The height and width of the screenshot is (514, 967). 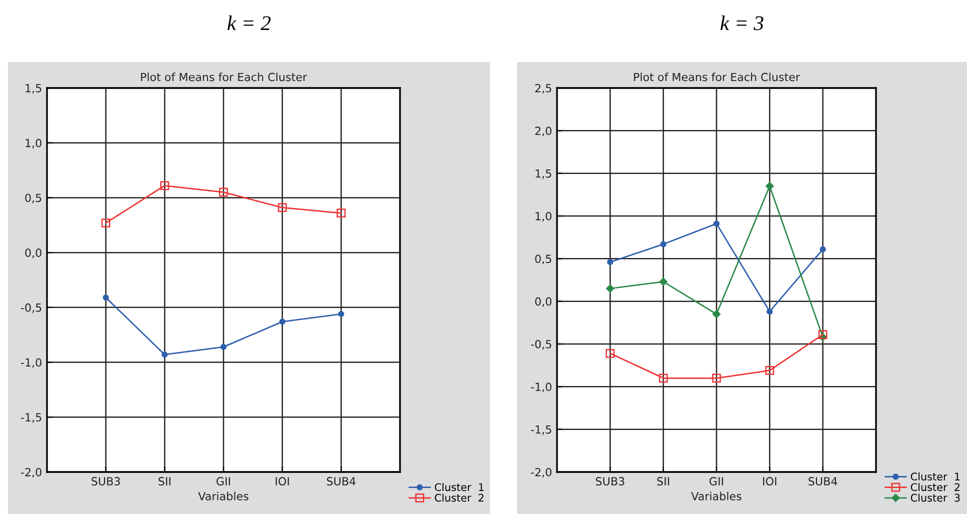 I want to click on chart-title: k = 3, so click(x=742, y=23).